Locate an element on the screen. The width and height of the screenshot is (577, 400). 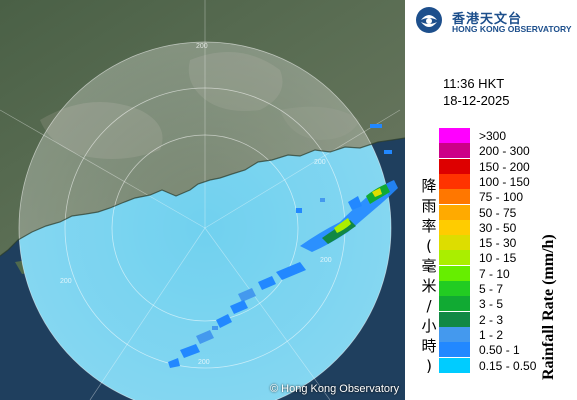
legend-item: >300 is located at coordinates (508, 135).